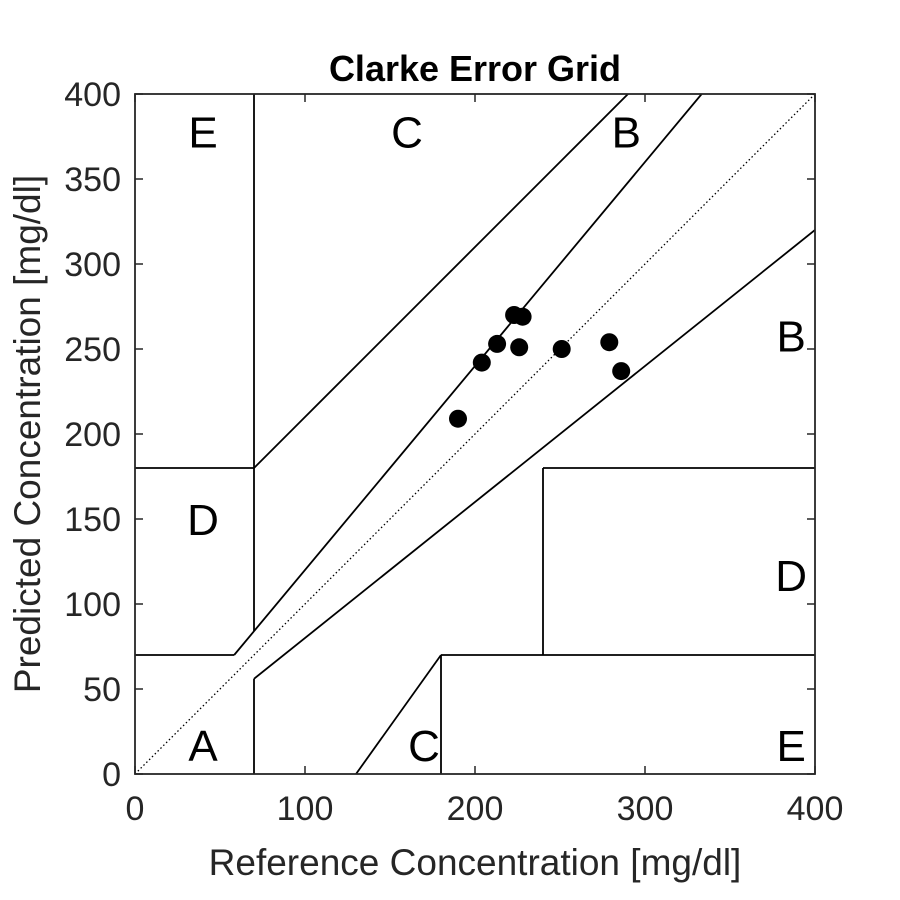  What do you see at coordinates (475, 68) in the screenshot?
I see `chart-title: Clarke Error Grid` at bounding box center [475, 68].